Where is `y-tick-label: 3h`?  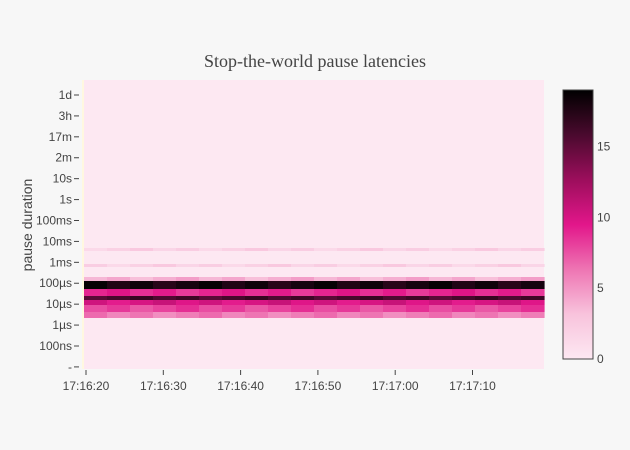
y-tick-label: 3h is located at coordinates (65, 116).